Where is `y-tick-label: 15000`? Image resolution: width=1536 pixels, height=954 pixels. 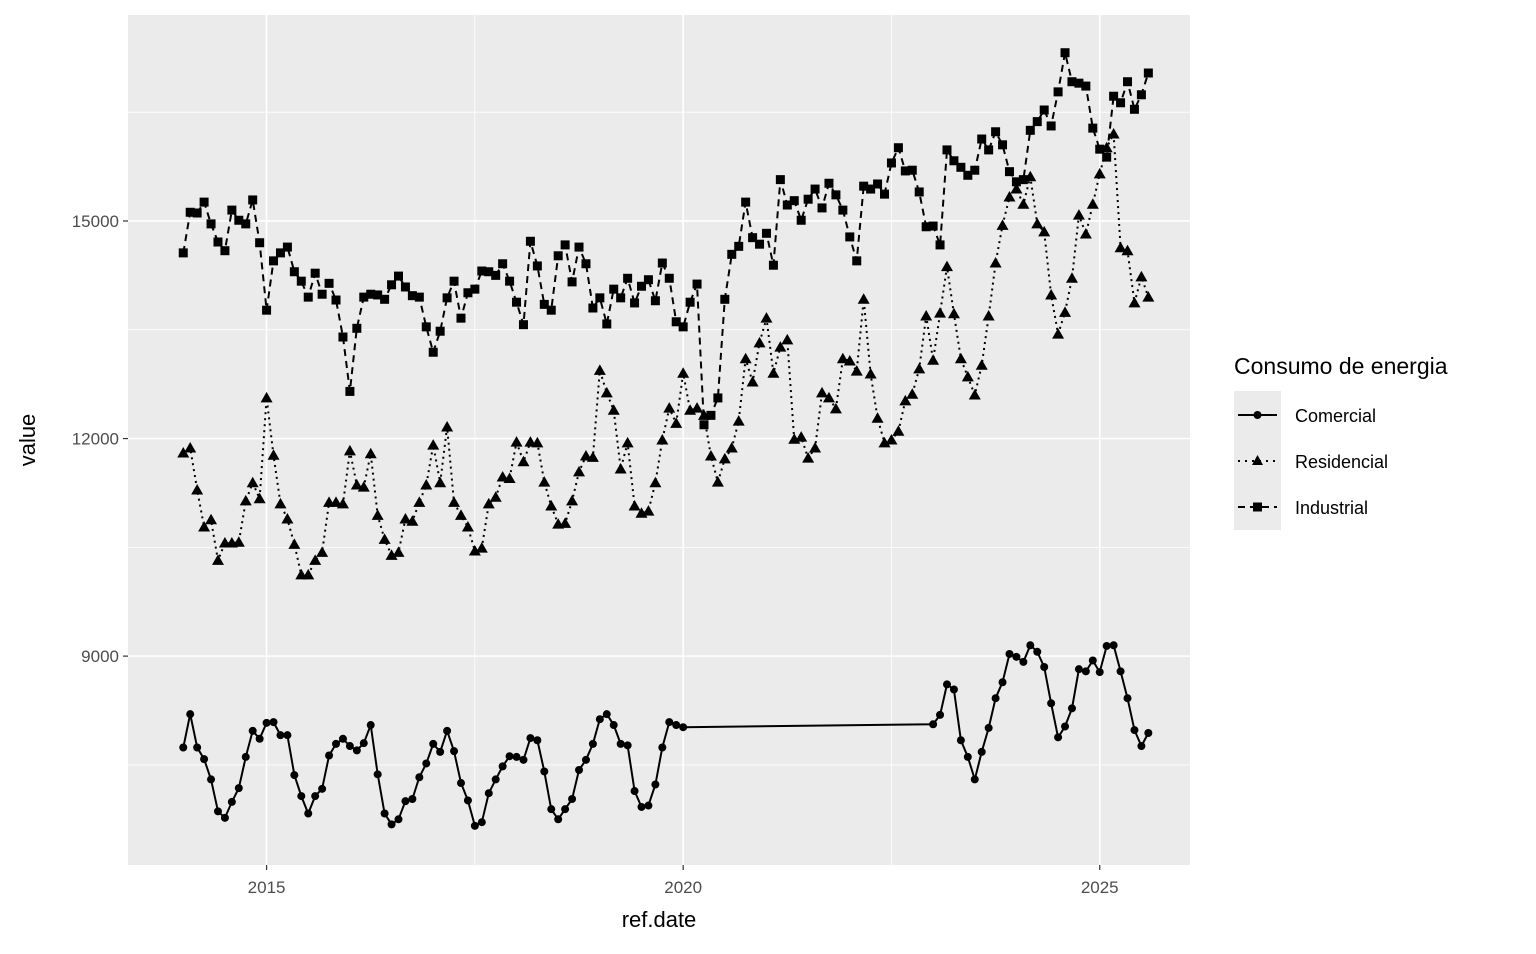
y-tick-label: 15000 is located at coordinates (95, 221).